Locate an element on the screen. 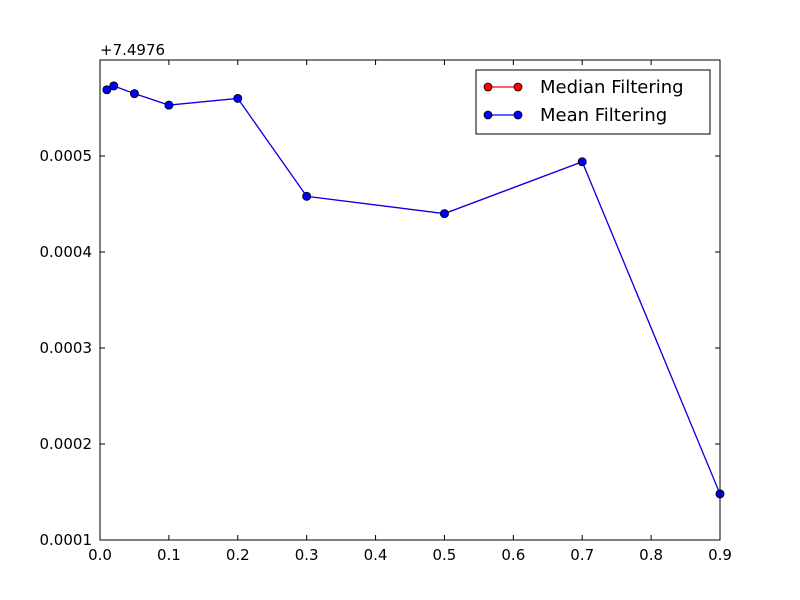 The height and width of the screenshot is (600, 800). x-tick-label: 0.9 is located at coordinates (720, 555).